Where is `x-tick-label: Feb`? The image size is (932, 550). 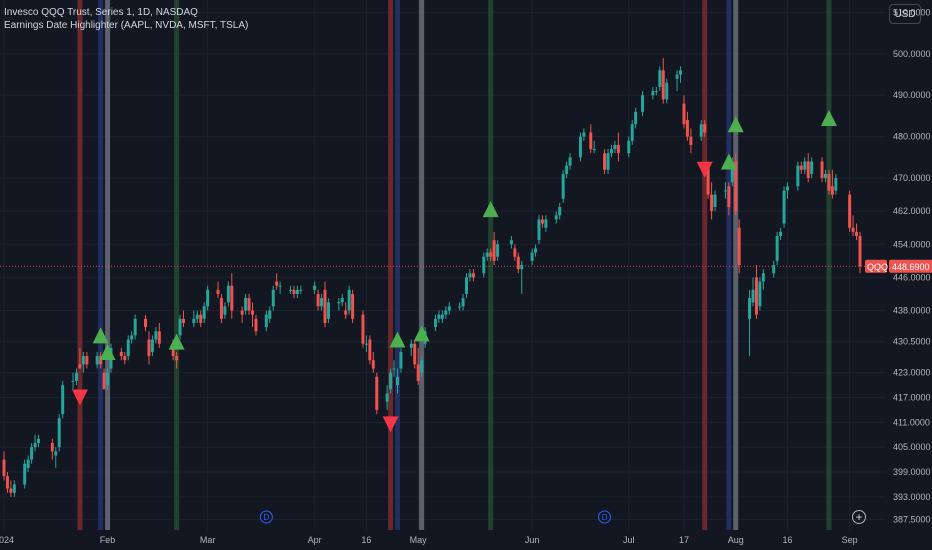
x-tick-label: Feb is located at coordinates (108, 540).